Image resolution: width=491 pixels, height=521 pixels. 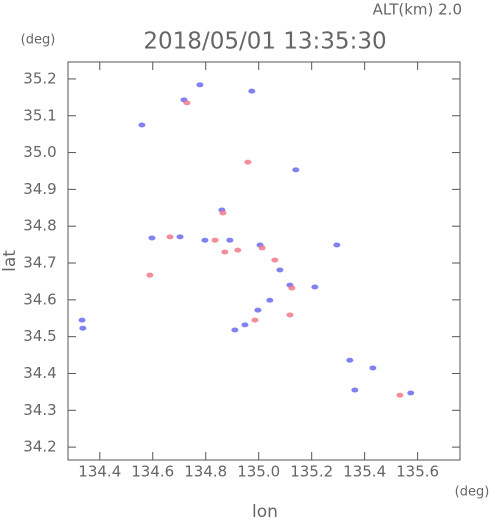 I want to click on y-tick-label: 34.8, so click(x=39, y=226).